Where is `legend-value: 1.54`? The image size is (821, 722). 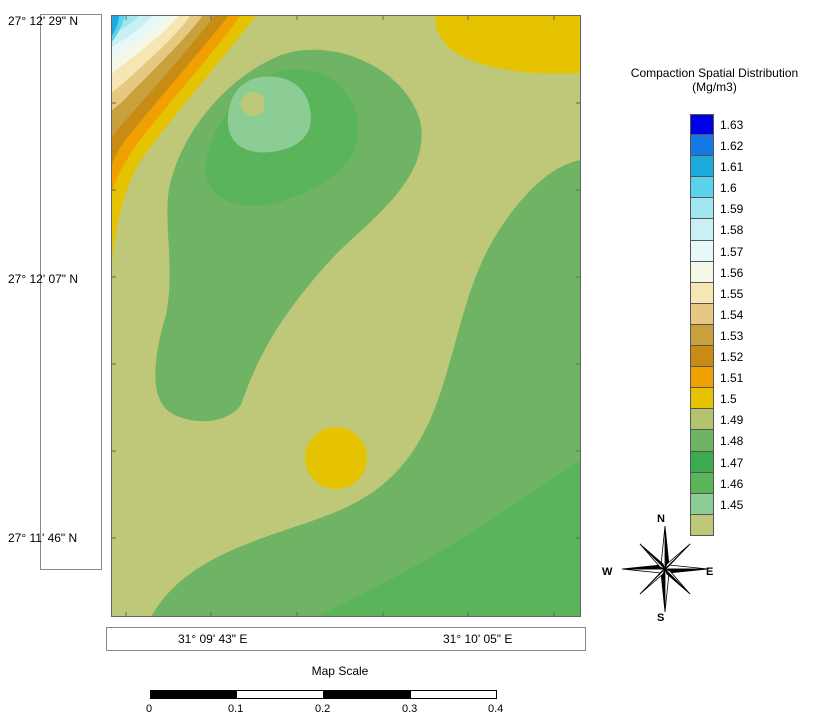
legend-value: 1.54 is located at coordinates (732, 314).